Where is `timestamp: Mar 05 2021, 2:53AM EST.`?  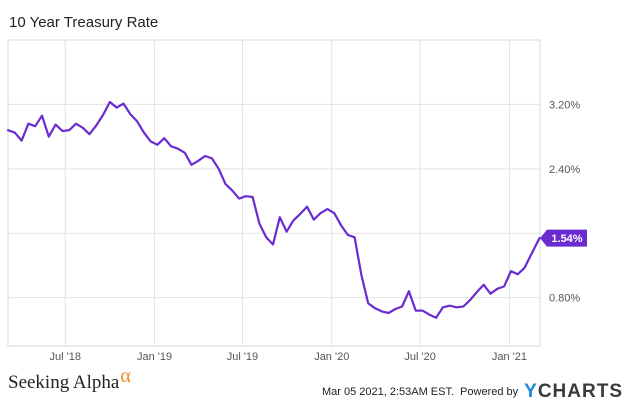 timestamp: Mar 05 2021, 2:53AM EST. is located at coordinates (388, 392).